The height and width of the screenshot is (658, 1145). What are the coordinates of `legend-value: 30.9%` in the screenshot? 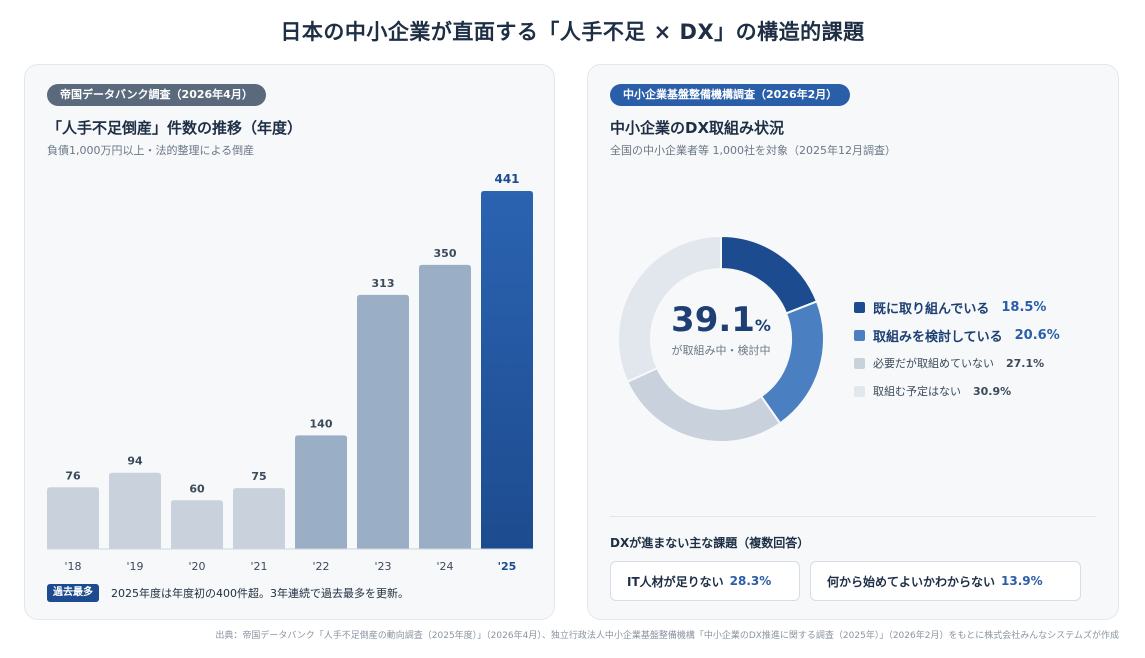 It's located at (992, 391).